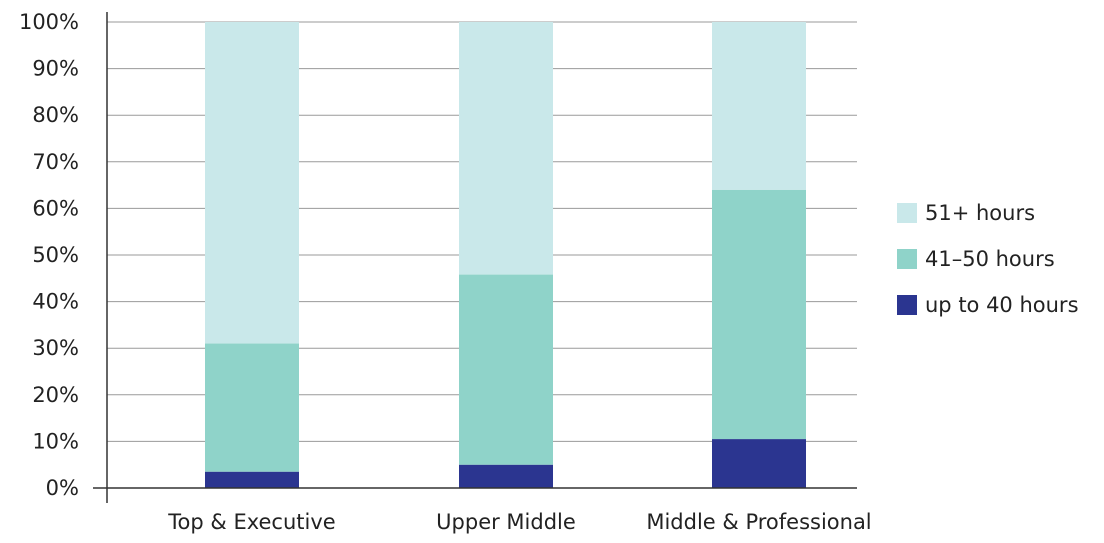 This screenshot has width=1104, height=543. Describe the element at coordinates (251, 522) in the screenshot. I see `x-tick-label: Top & Executive` at that location.